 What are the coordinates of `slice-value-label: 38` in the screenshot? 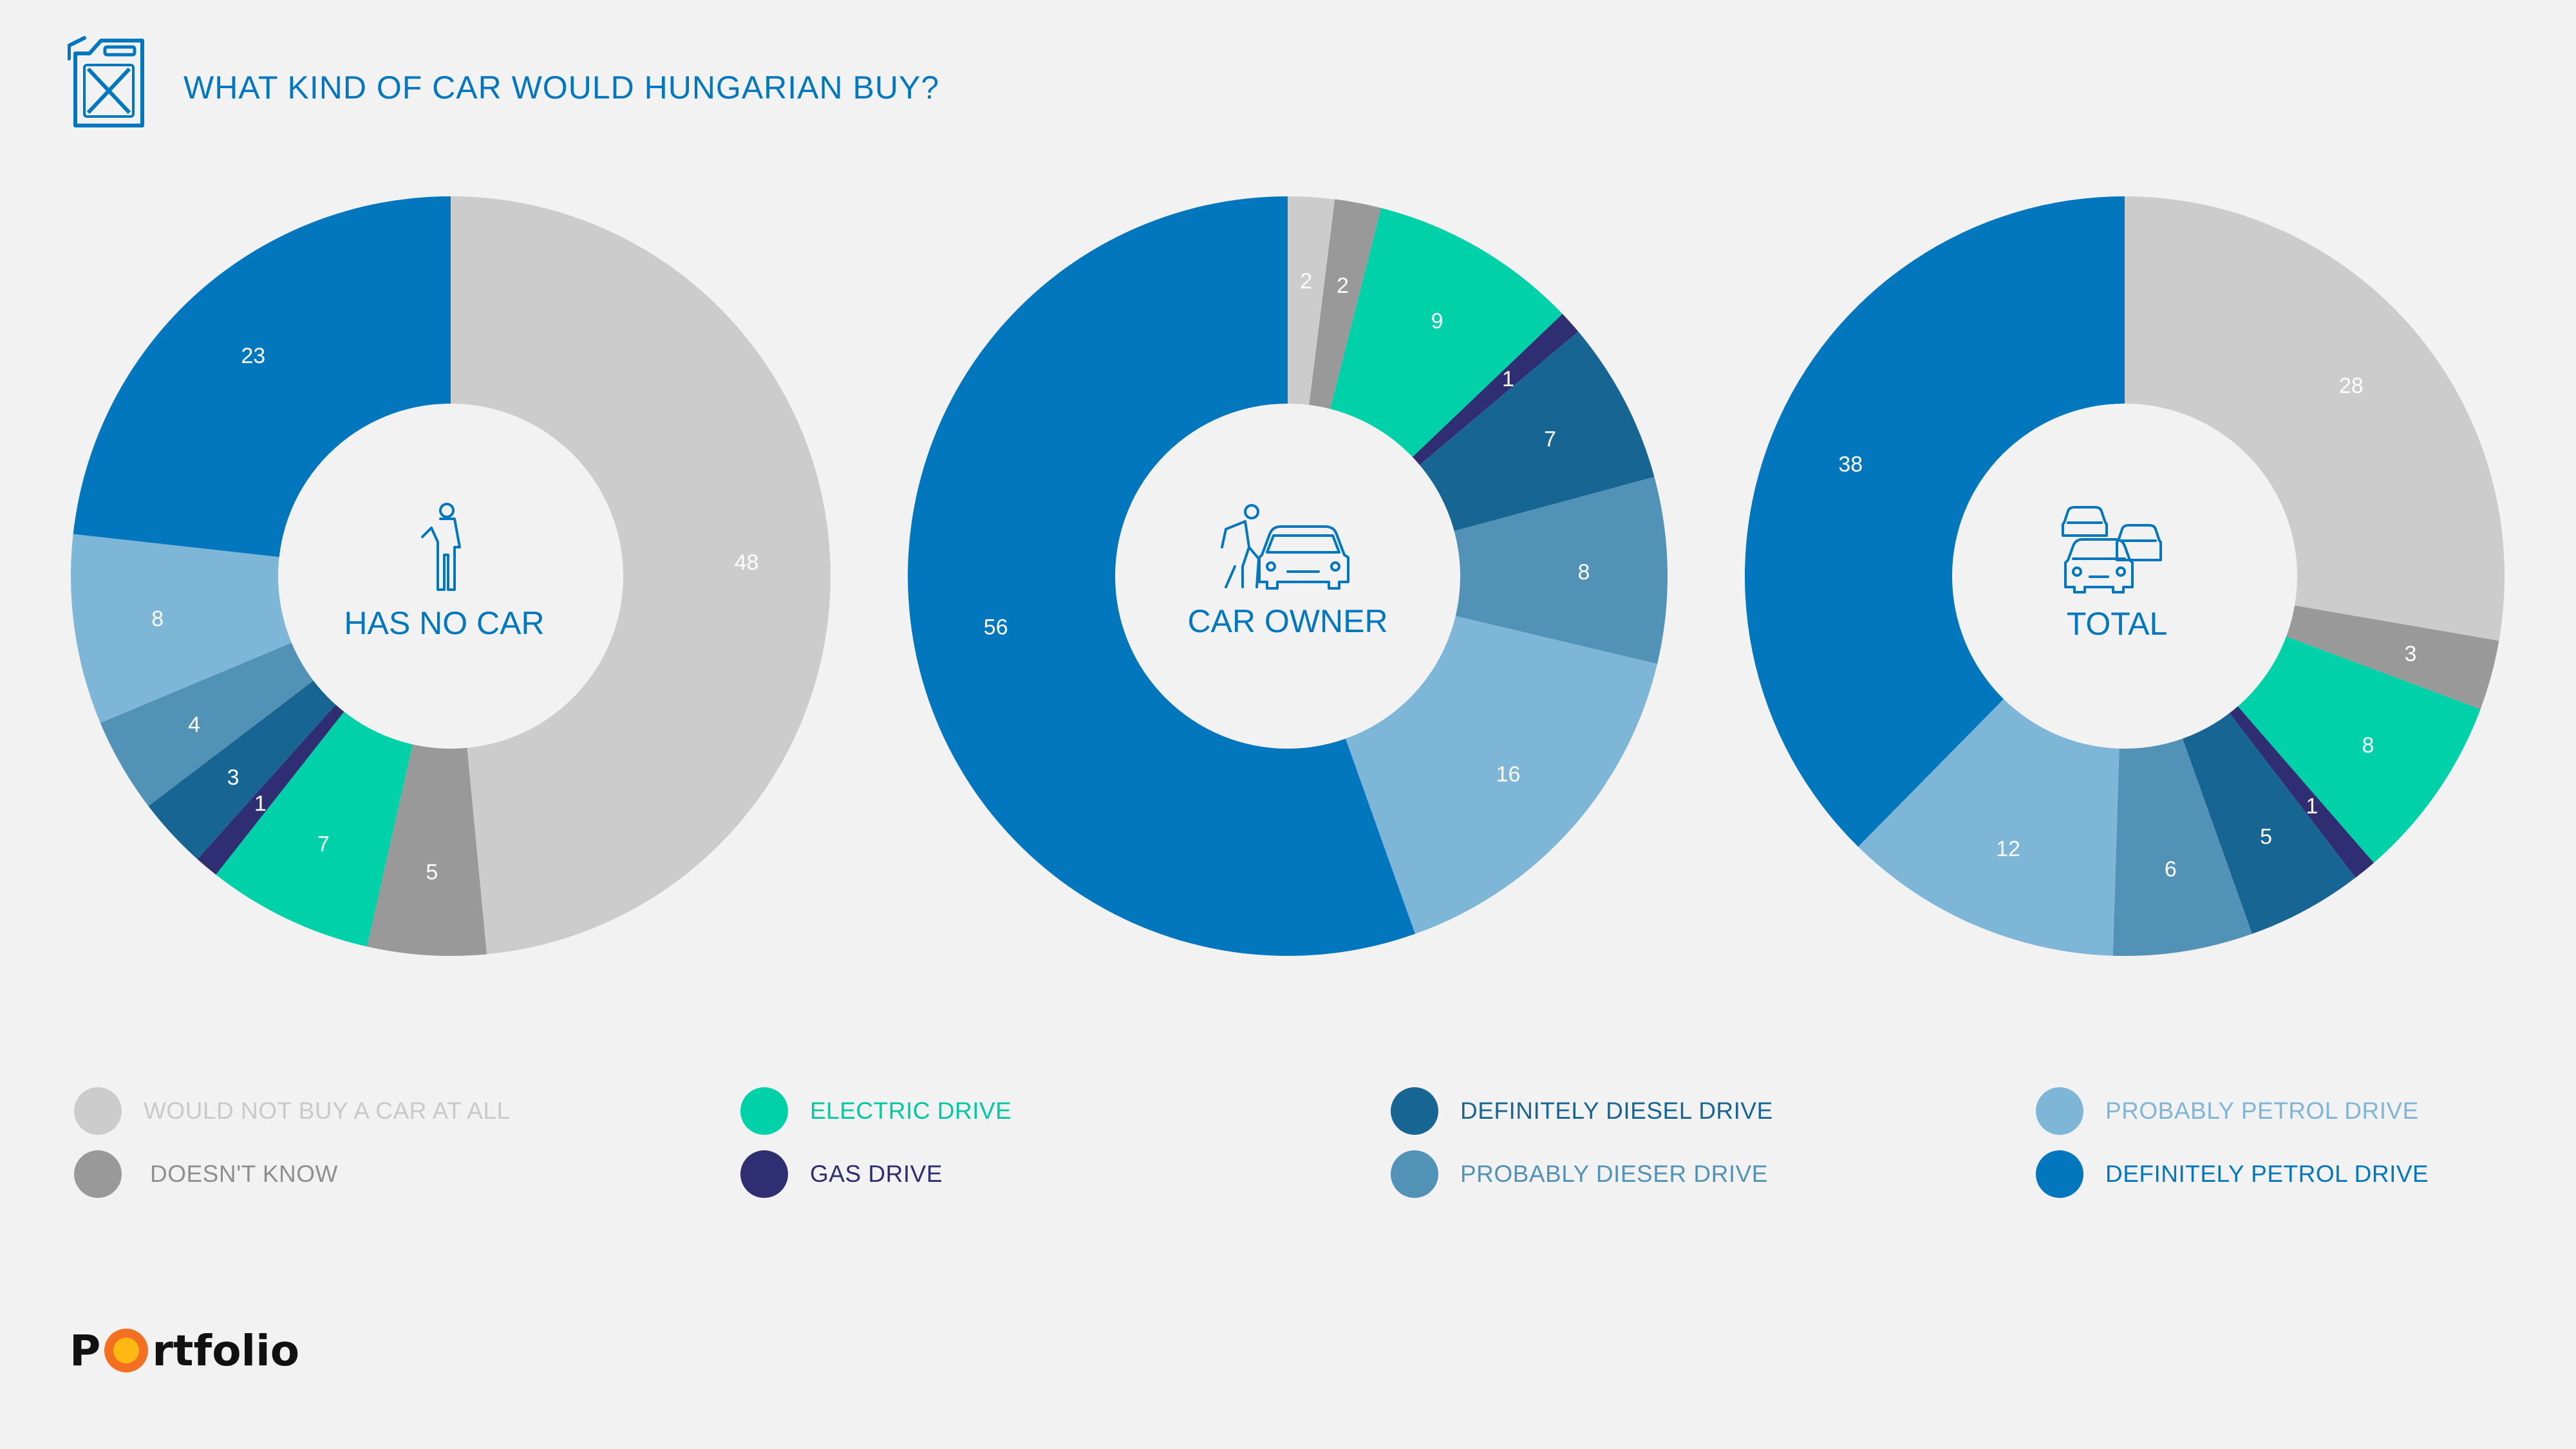 It's located at (1850, 465).